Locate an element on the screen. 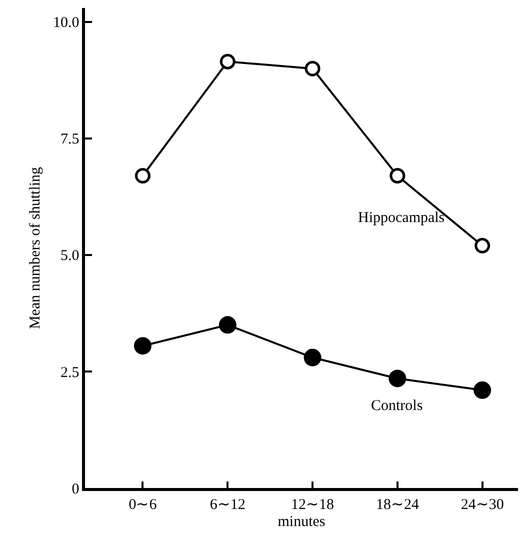  y-tick-label: 2.5 is located at coordinates (70, 372).